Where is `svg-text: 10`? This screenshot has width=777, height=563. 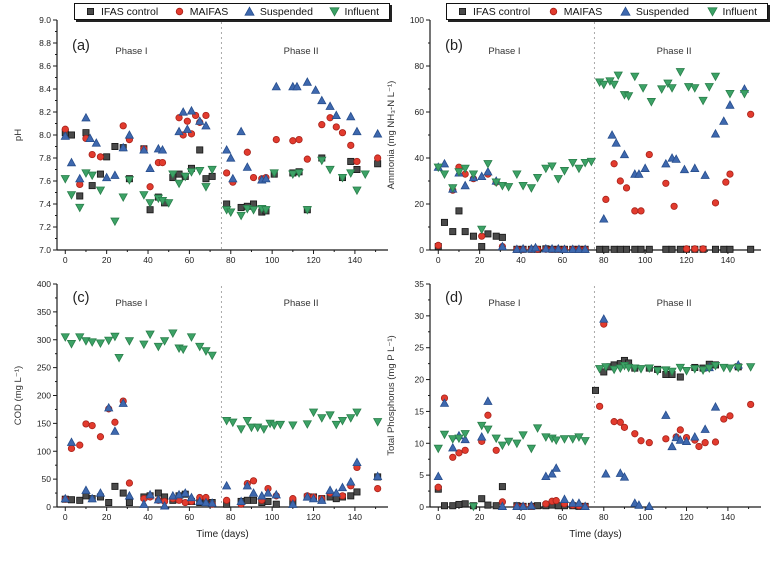 svg-text: 10 is located at coordinates (420, 443).